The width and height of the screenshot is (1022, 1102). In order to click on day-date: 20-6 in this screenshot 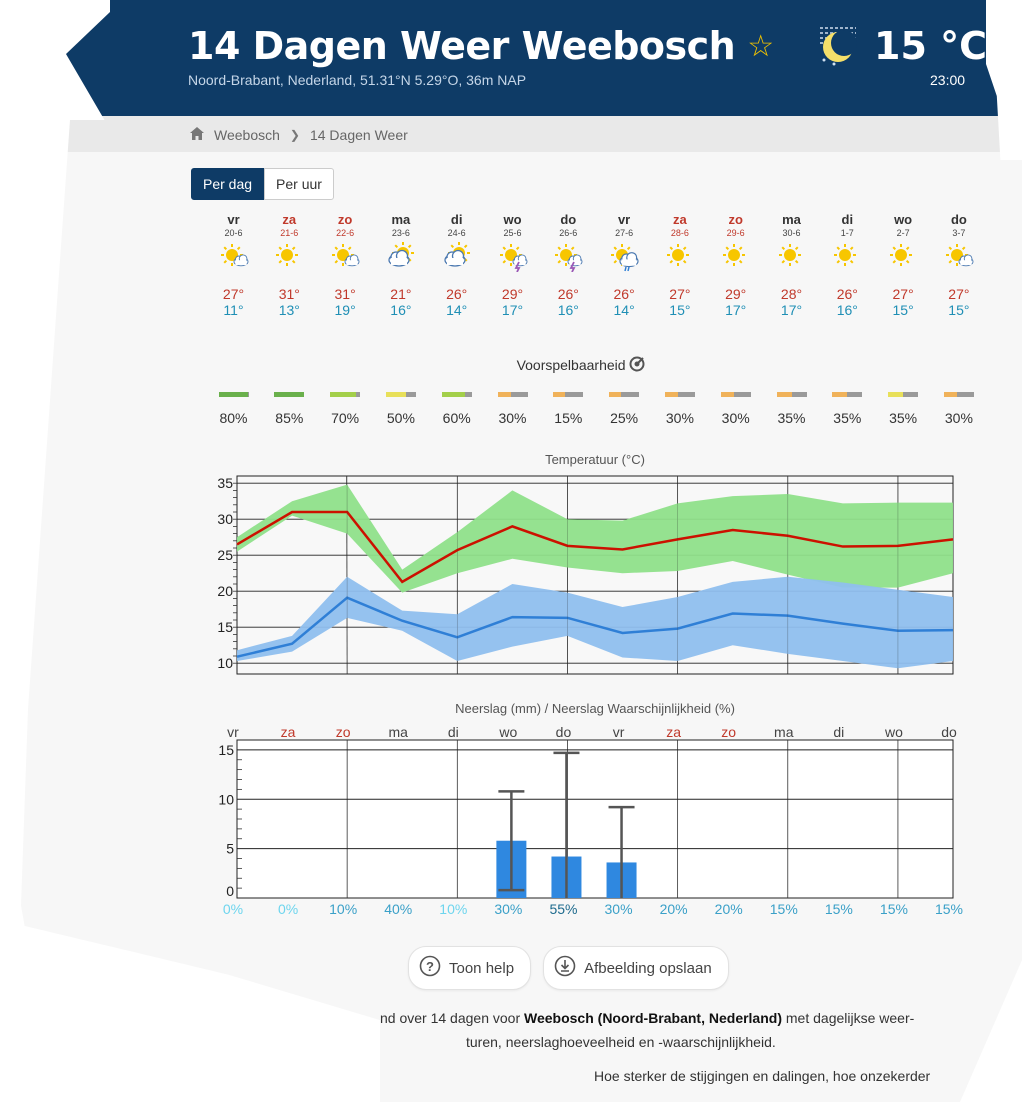, I will do `click(233, 233)`.